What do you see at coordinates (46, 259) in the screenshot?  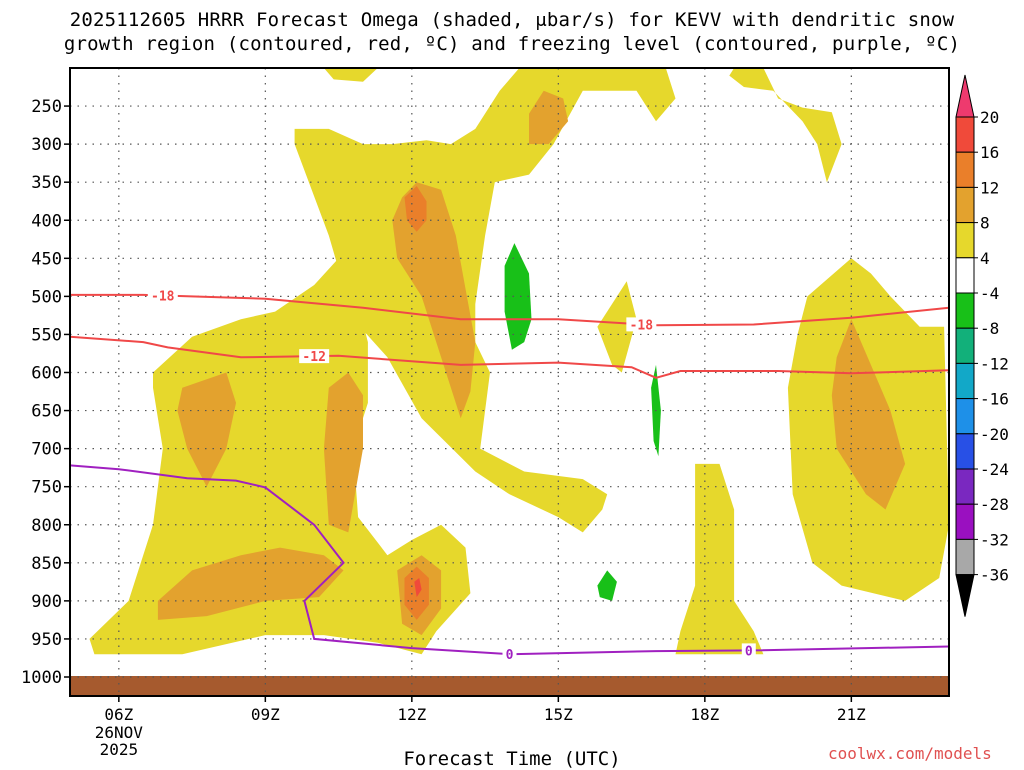 I see `y-tick-label-450: 450` at bounding box center [46, 259].